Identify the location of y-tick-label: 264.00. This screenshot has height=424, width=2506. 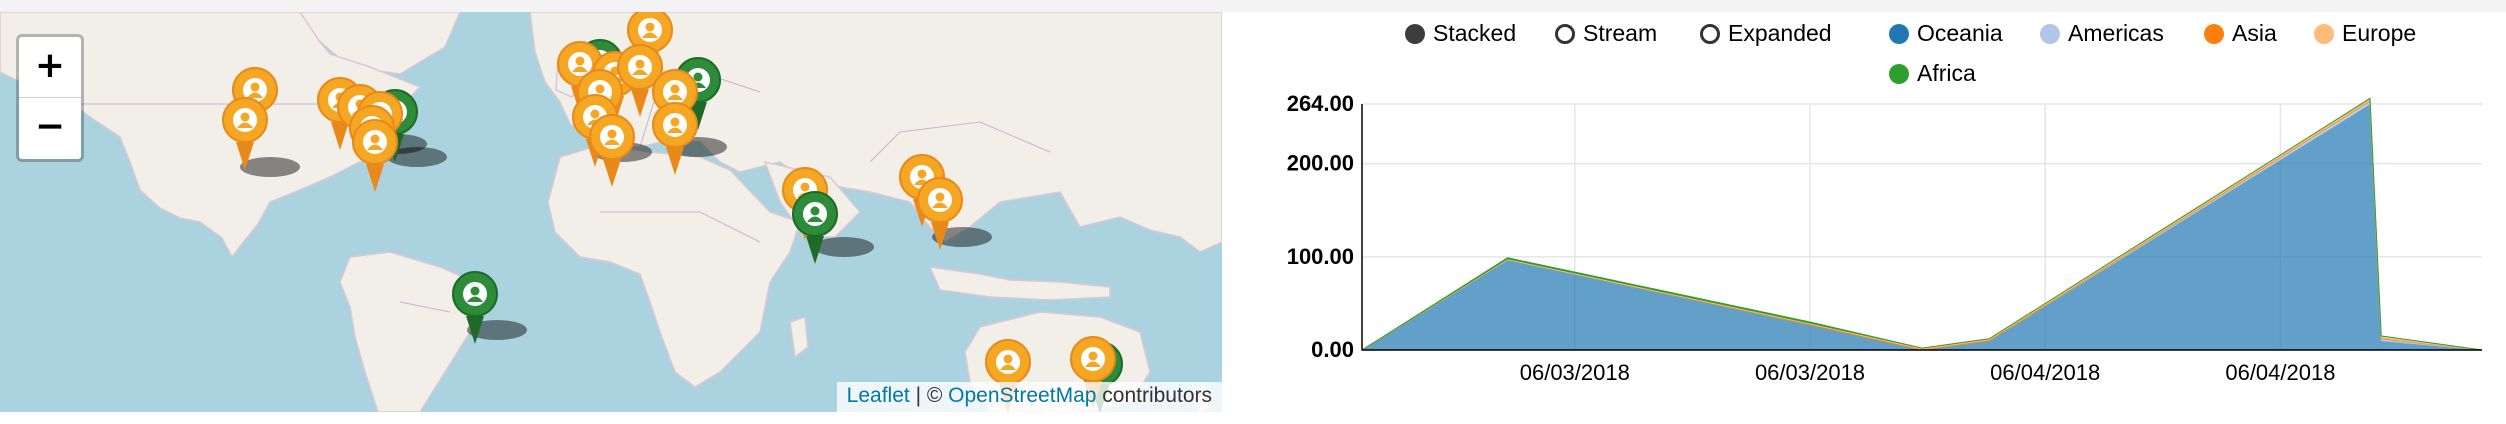
(1320, 103).